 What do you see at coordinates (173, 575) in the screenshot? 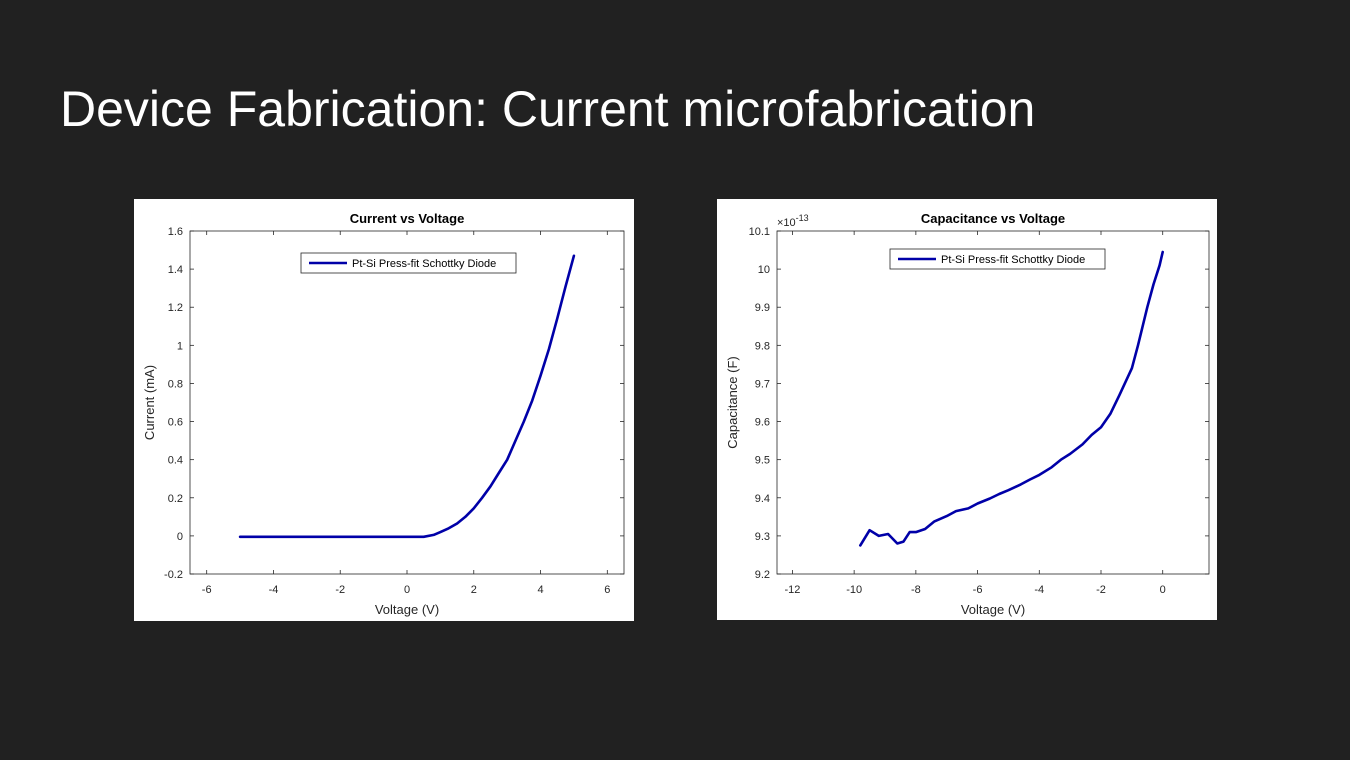
I see `y-tick-label: -0.2` at bounding box center [173, 575].